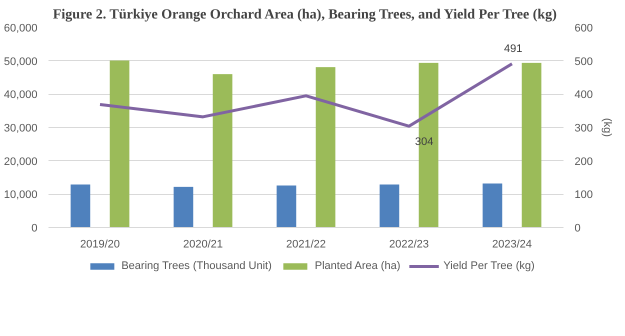 Image resolution: width=625 pixels, height=336 pixels. What do you see at coordinates (306, 244) in the screenshot?
I see `x-tick-label: 2021/22` at bounding box center [306, 244].